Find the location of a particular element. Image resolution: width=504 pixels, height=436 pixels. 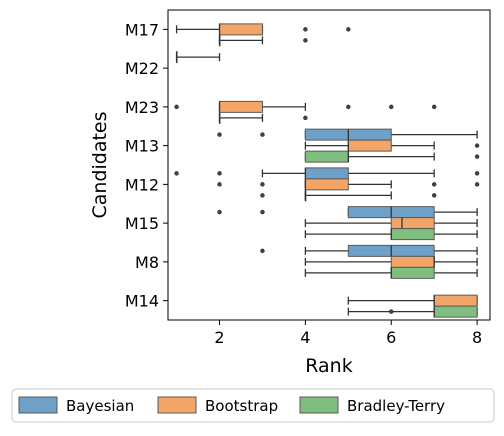

y-tick-label: M12 is located at coordinates (142, 184).